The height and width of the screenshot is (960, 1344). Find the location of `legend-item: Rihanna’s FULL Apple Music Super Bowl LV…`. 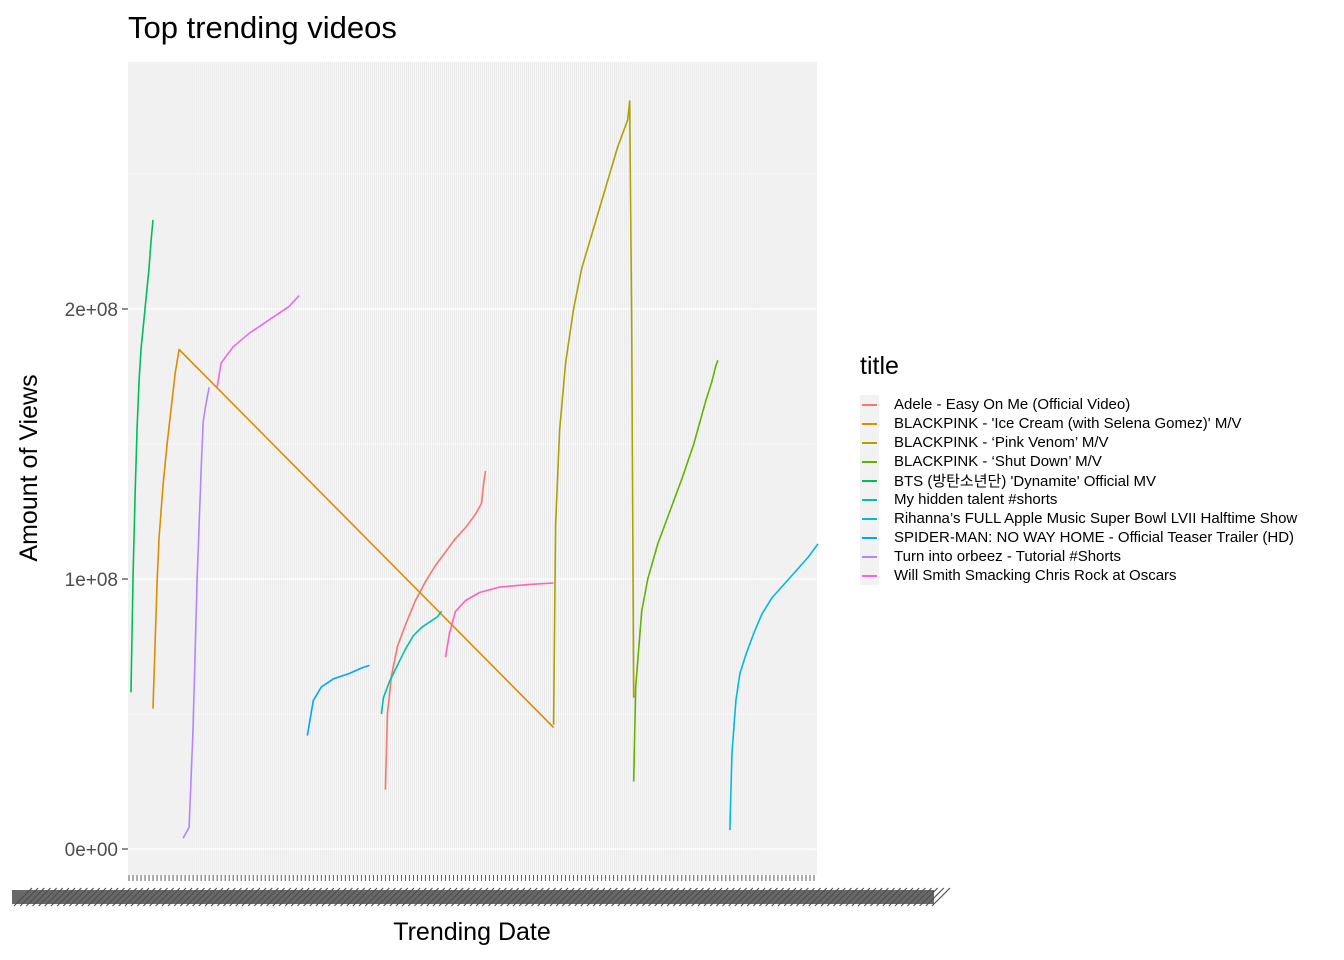

legend-item: Rihanna’s FULL Apple Music Super Bowl LV… is located at coordinates (1078, 518).